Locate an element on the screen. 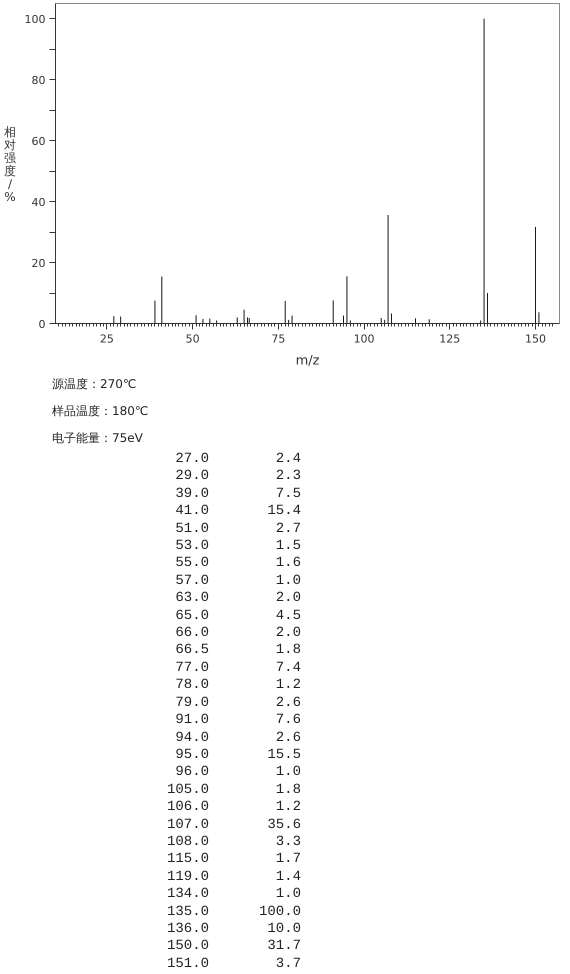 The width and height of the screenshot is (570, 974). text: 2.3 is located at coordinates (287, 477).